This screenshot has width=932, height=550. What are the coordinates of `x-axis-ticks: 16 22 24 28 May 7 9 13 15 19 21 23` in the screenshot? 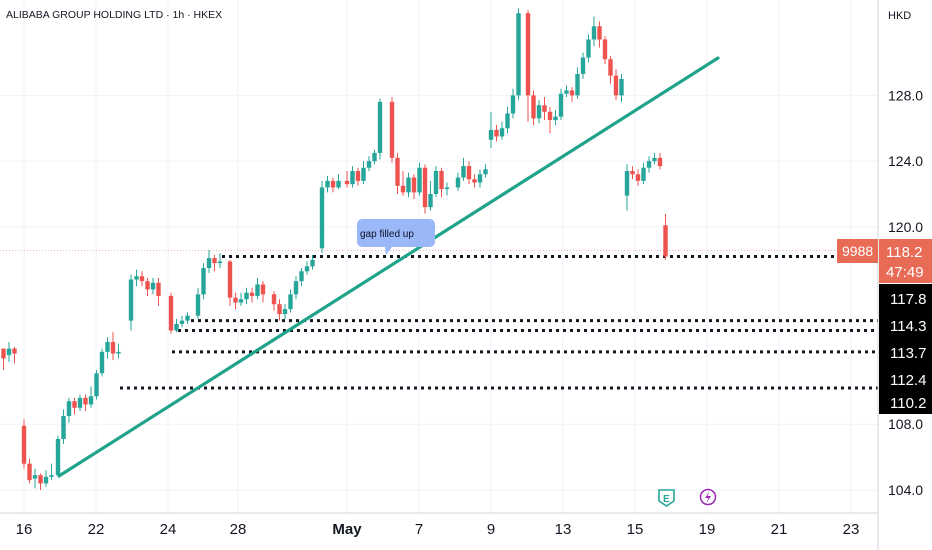 It's located at (438, 529).